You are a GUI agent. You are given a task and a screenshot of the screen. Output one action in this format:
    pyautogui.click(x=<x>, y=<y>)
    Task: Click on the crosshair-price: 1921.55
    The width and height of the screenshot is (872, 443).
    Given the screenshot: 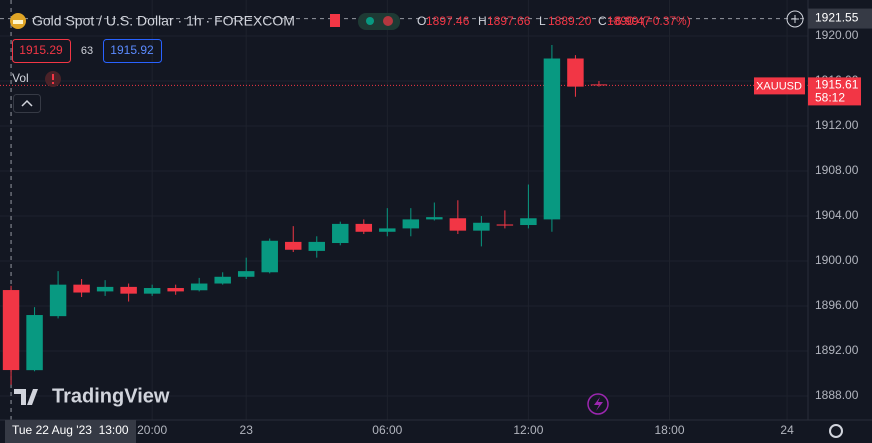 What is the action you would take?
    pyautogui.click(x=837, y=18)
    